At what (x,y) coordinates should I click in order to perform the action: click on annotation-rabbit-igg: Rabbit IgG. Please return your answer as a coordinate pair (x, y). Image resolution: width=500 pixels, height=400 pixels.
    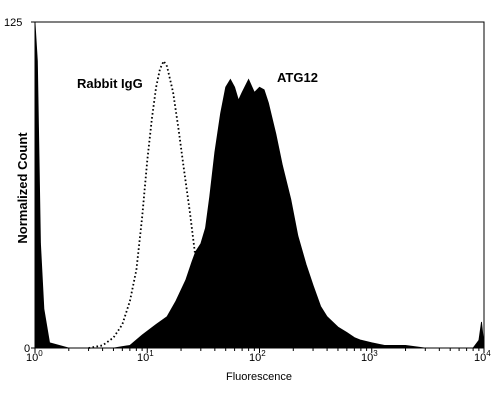
    Looking at the image, I should click on (110, 83).